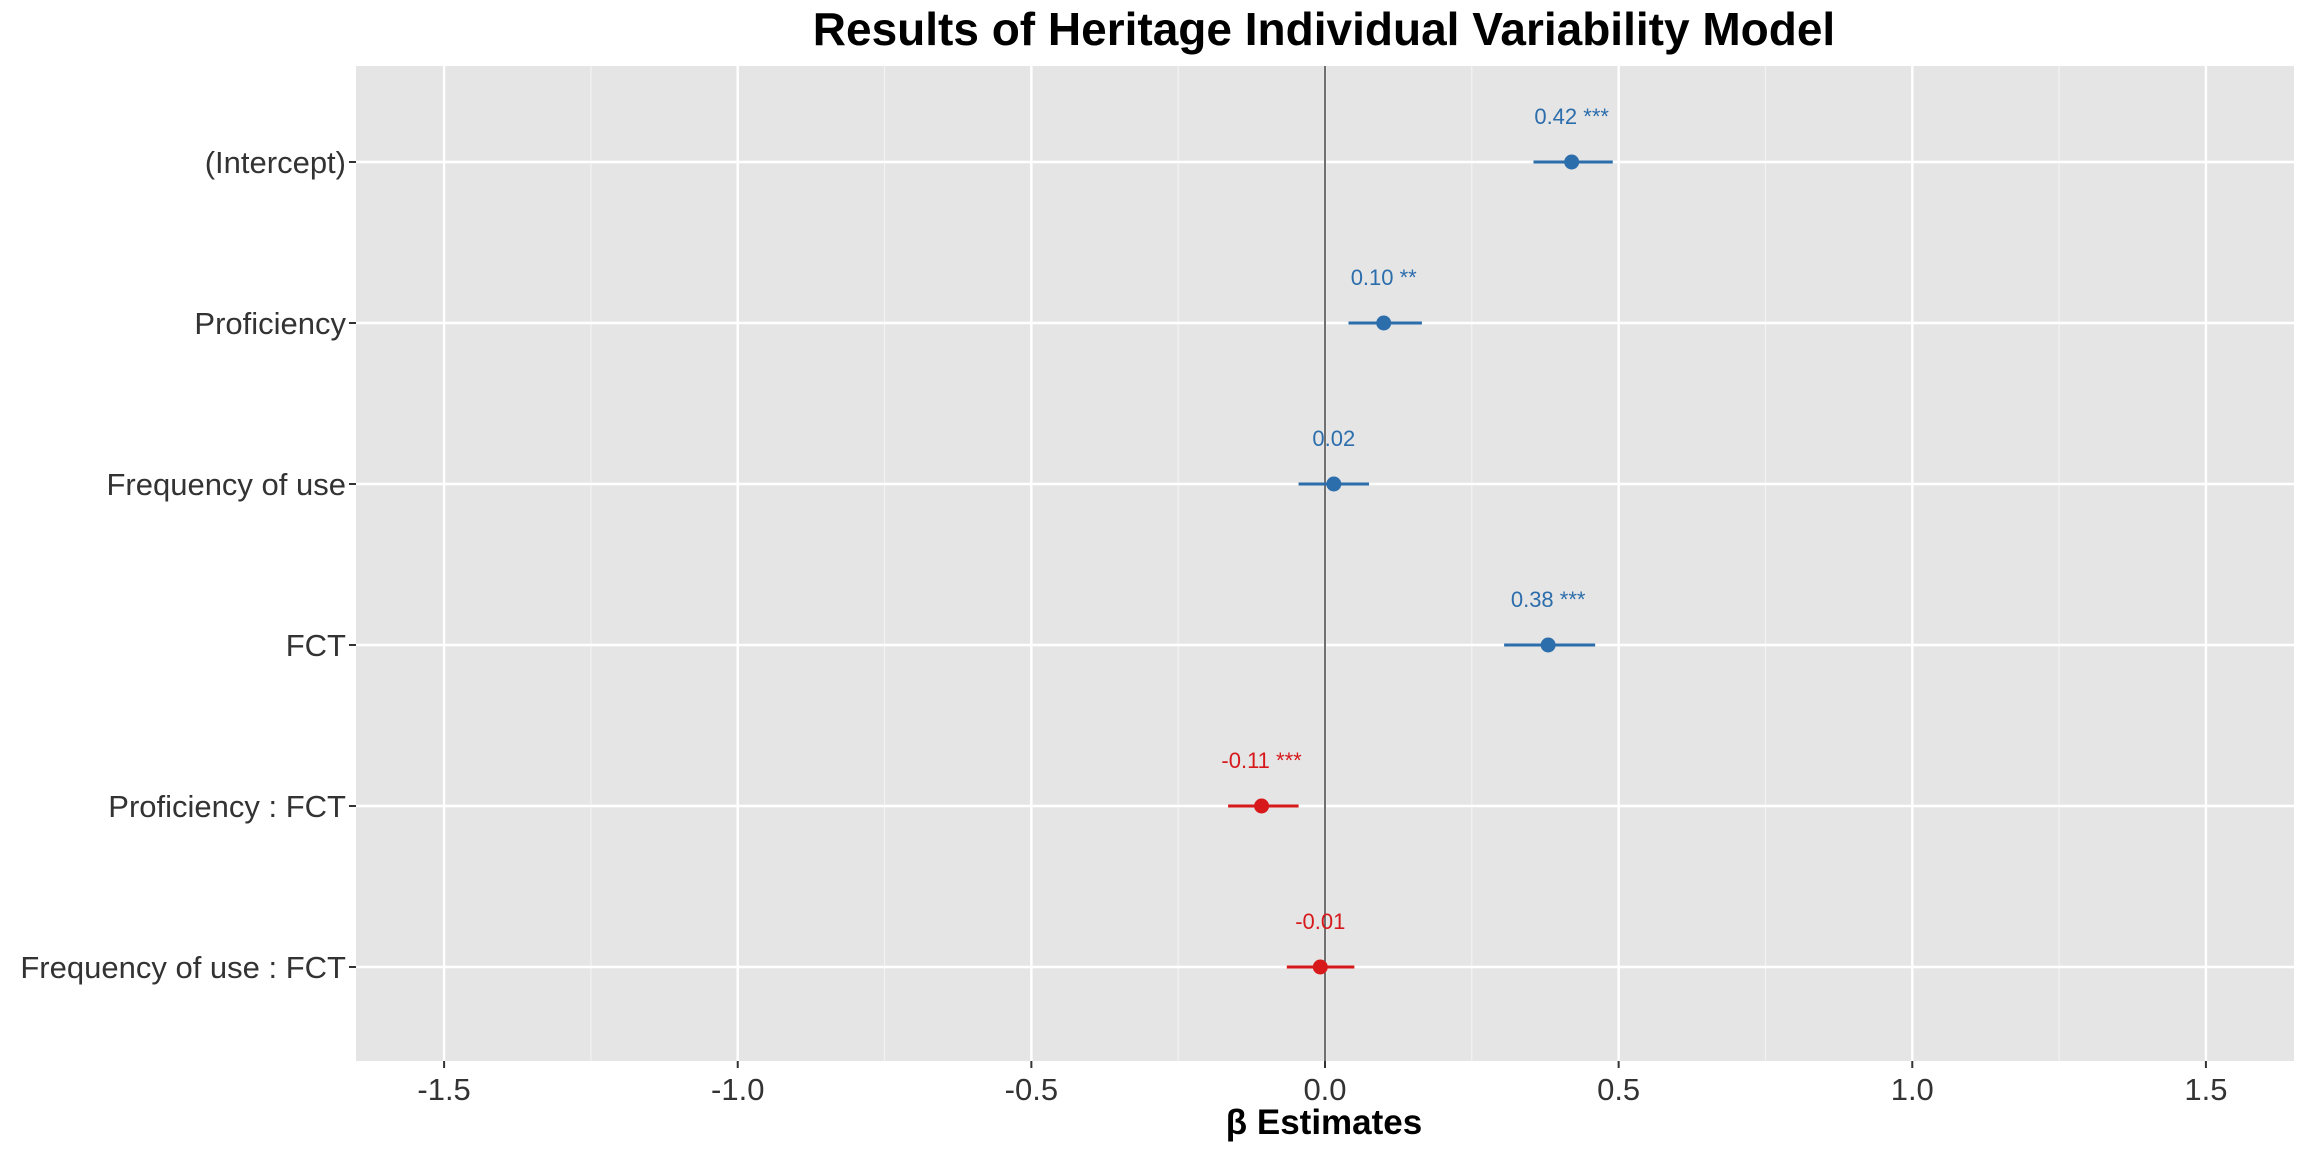 The height and width of the screenshot is (1157, 2304). I want to click on estimate-label: -0.01, so click(1320, 921).